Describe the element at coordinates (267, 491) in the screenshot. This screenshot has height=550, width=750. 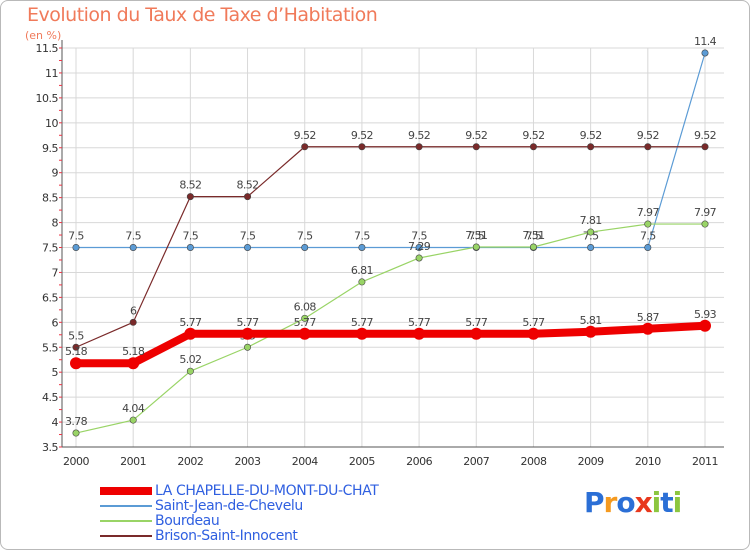
I see `legend-label-la-chapelle: LA CHAPELLE-DU-MONT-DU-CHAT` at that location.